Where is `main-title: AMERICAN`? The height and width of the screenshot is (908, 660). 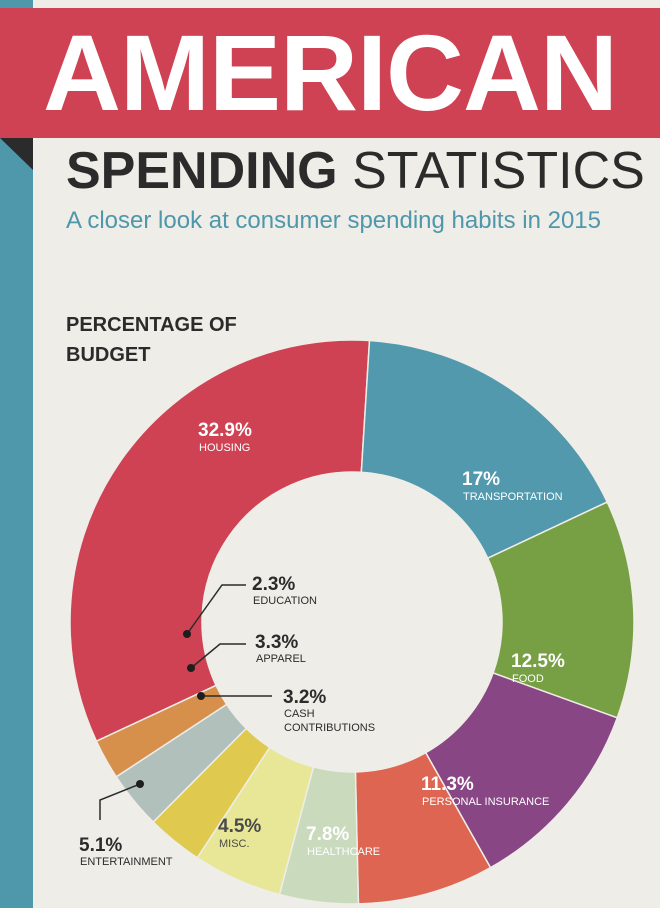
main-title: AMERICAN is located at coordinates (330, 72).